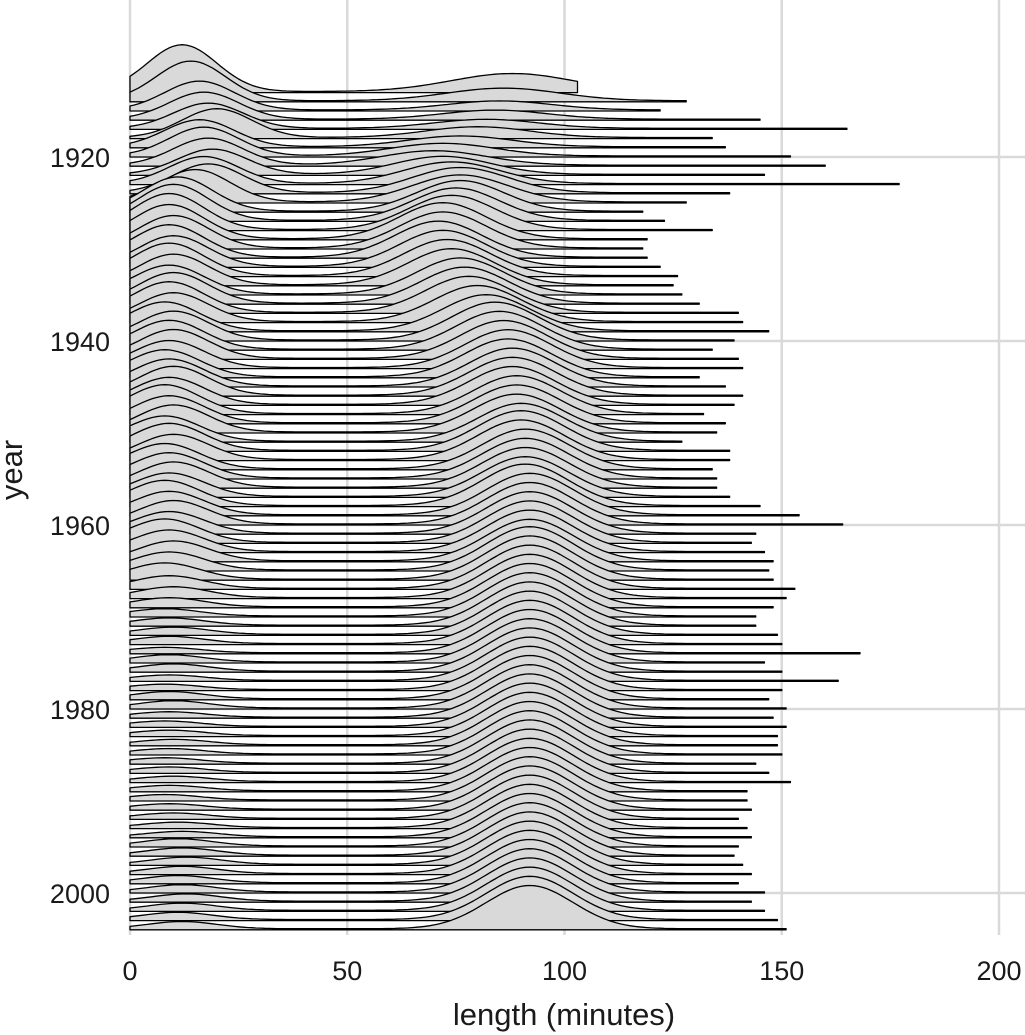 This screenshot has height=1035, width=1025. Describe the element at coordinates (347, 971) in the screenshot. I see `x-tick-label: 50` at that location.